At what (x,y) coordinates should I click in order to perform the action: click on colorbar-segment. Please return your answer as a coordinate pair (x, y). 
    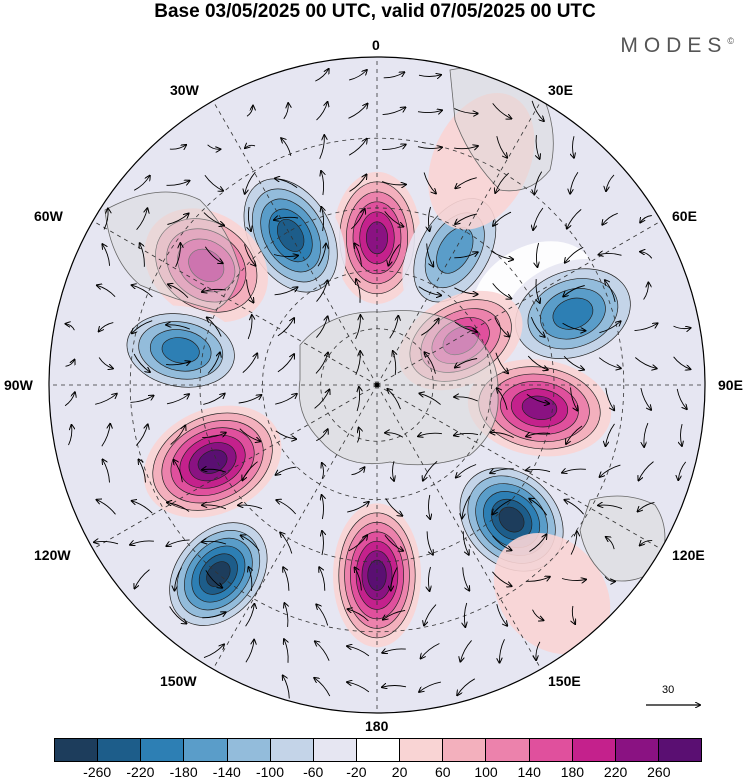
    Looking at the image, I should click on (77, 750).